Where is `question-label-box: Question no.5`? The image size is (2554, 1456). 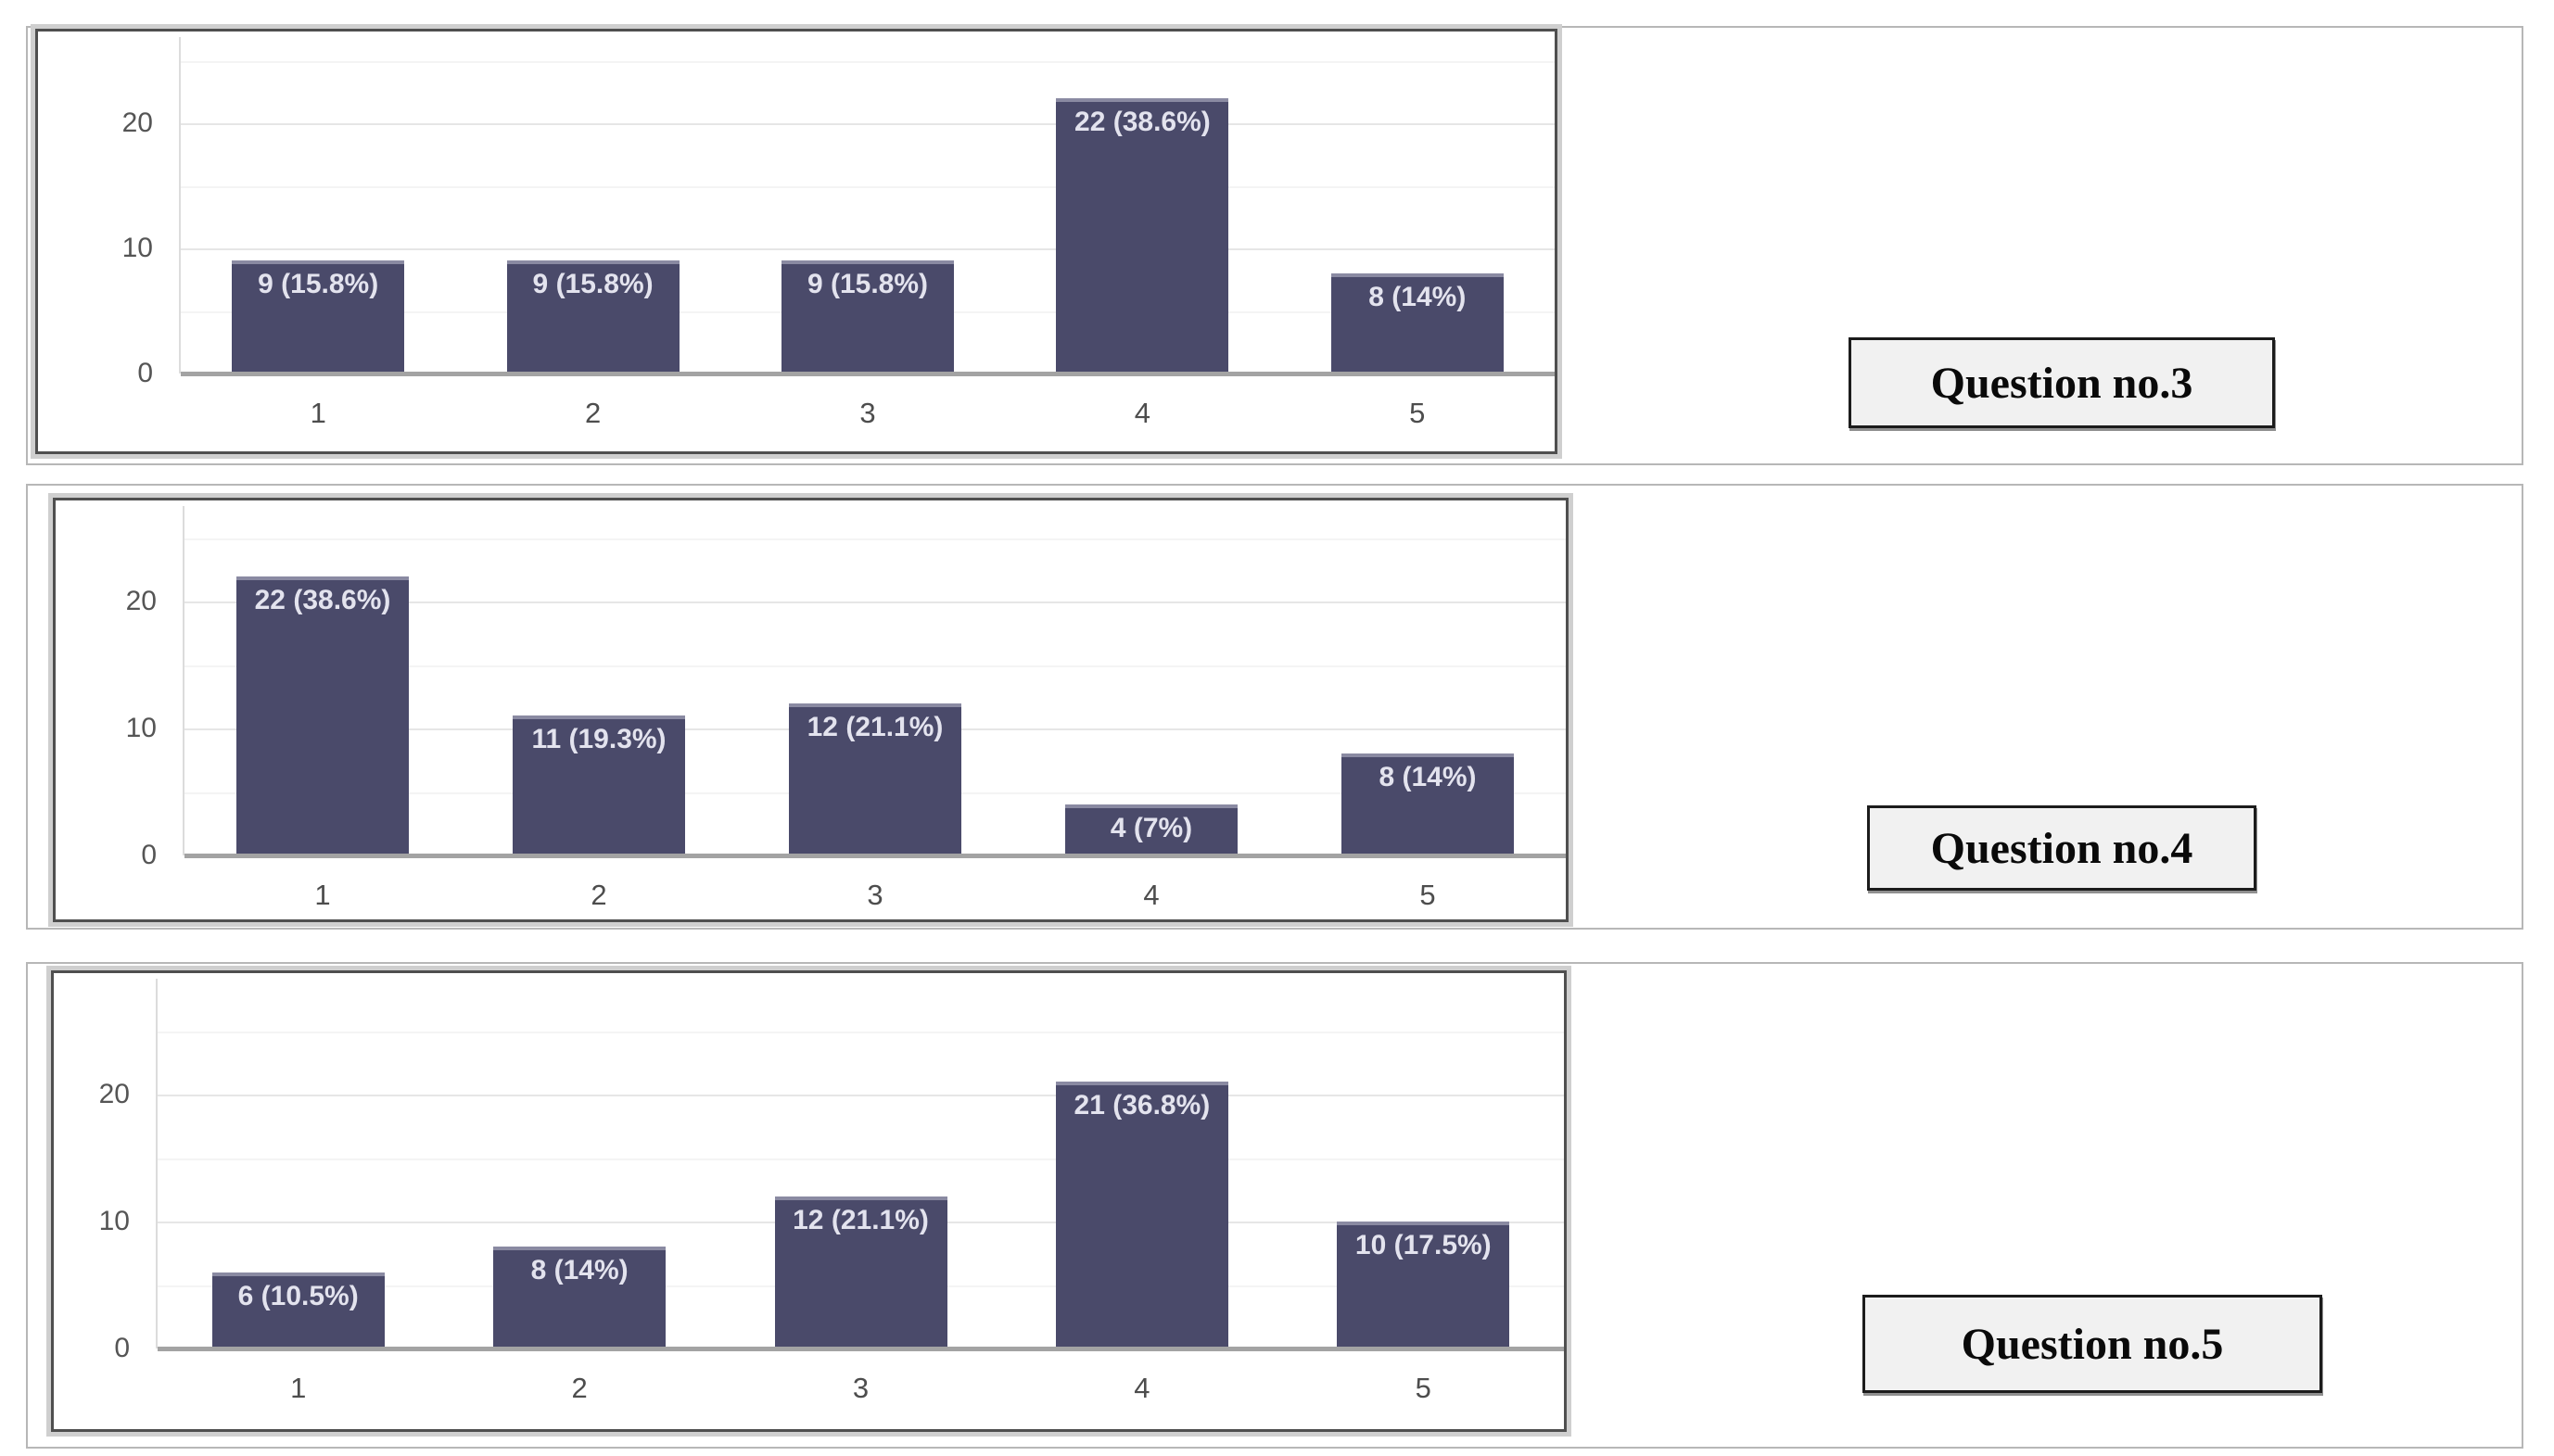
question-label-box: Question no.5 is located at coordinates (2092, 1344).